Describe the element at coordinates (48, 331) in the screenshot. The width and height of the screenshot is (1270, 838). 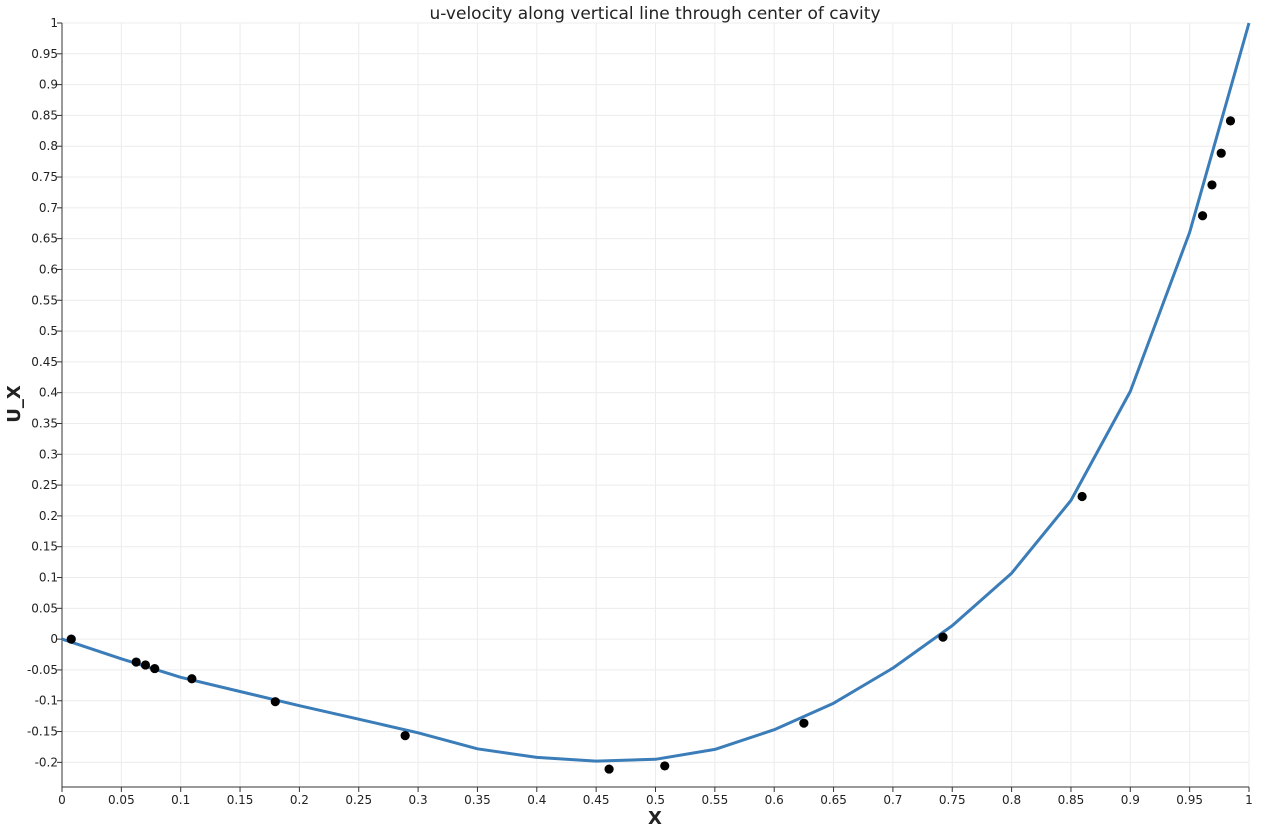
I see `y-tick-label: 0.5` at that location.